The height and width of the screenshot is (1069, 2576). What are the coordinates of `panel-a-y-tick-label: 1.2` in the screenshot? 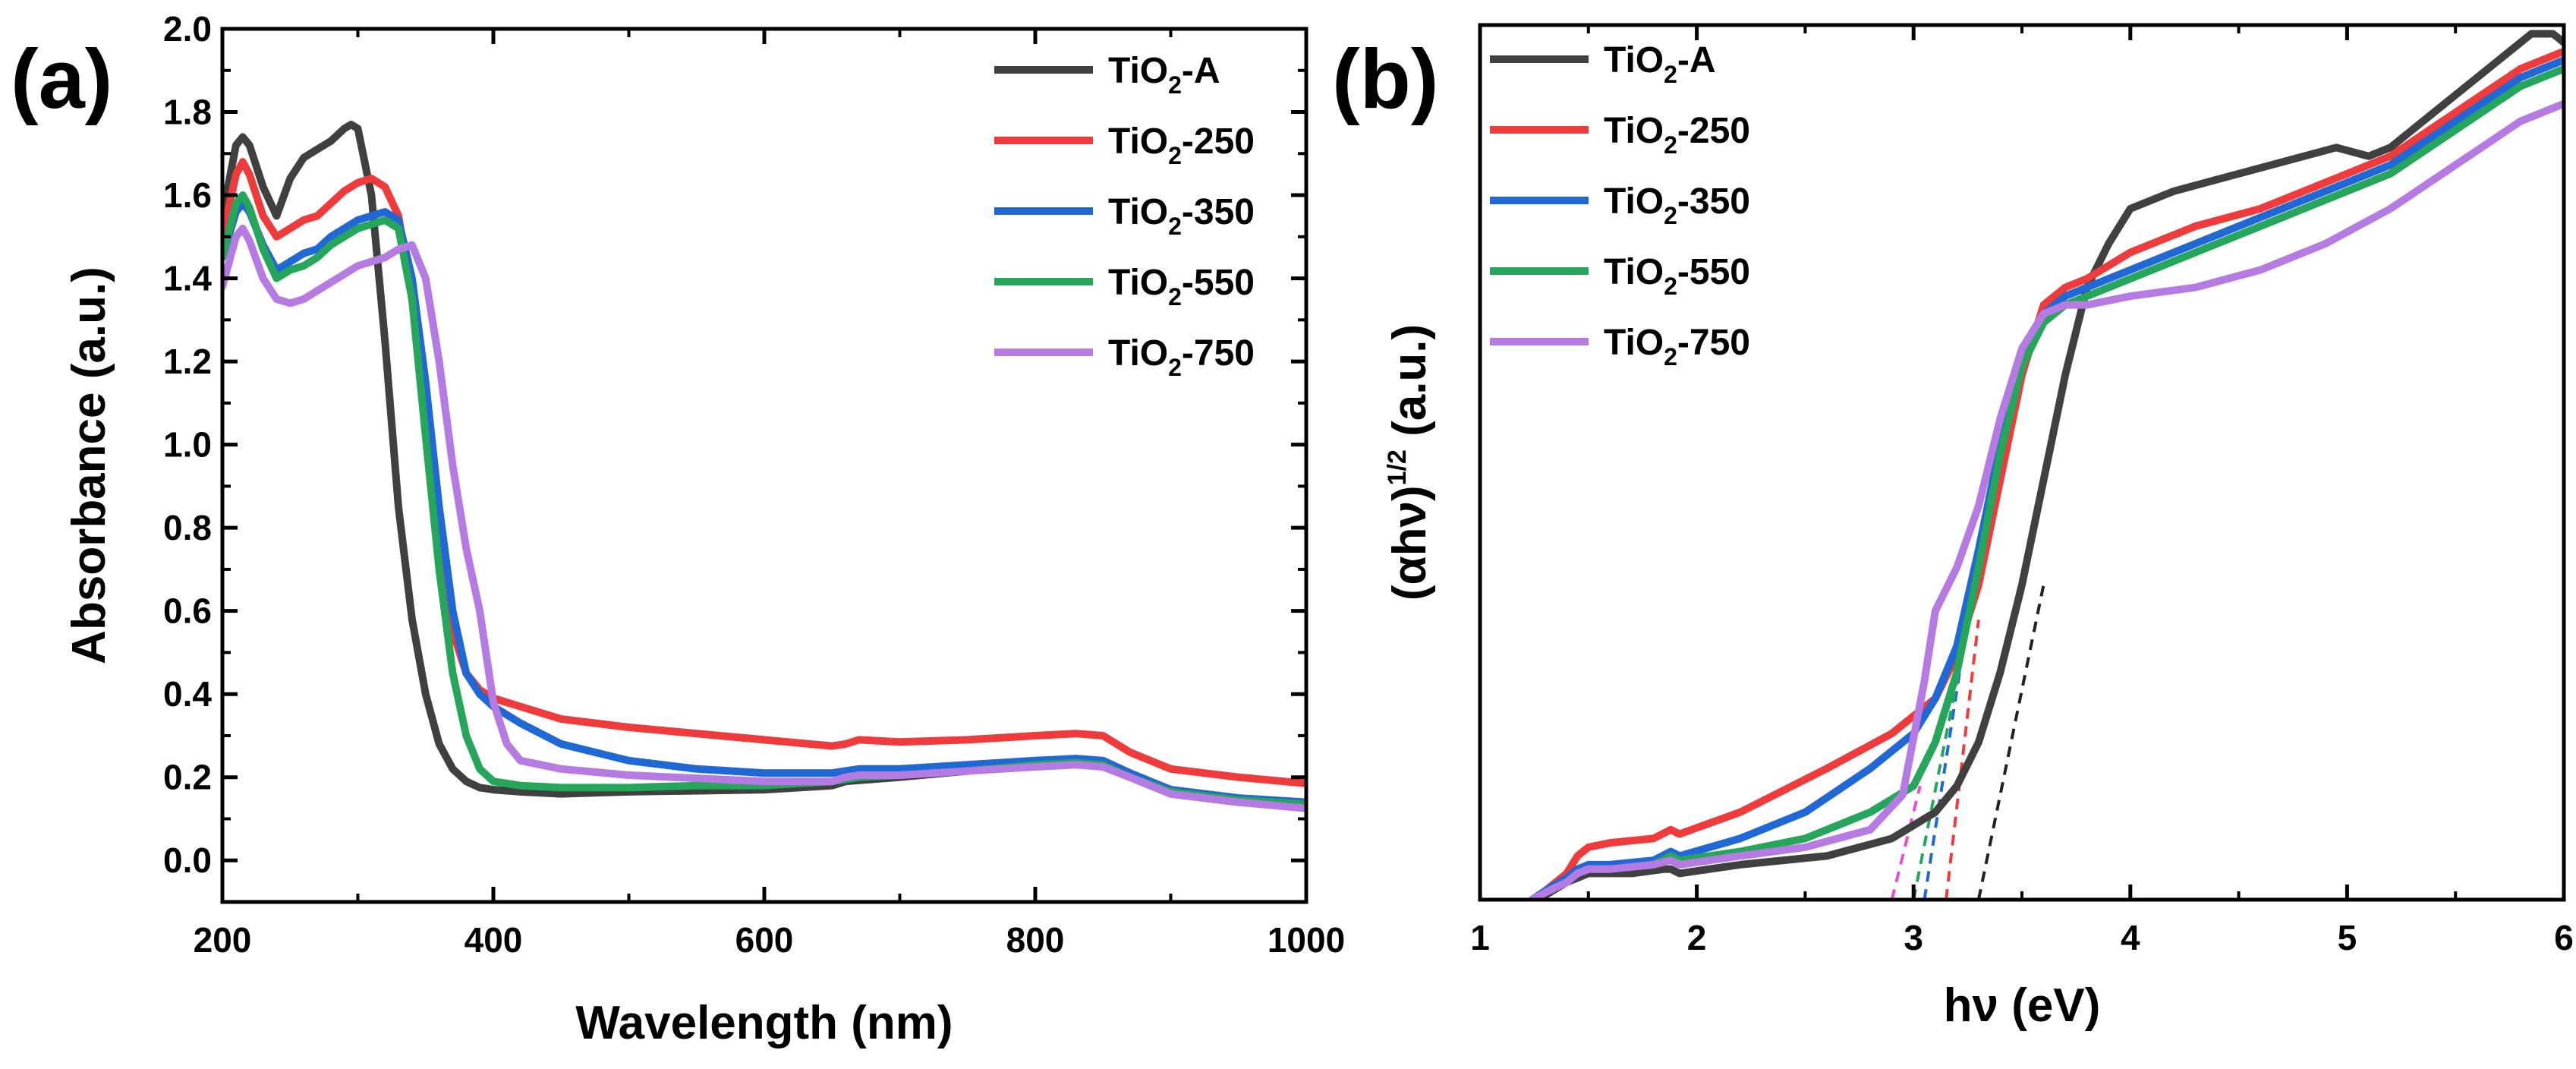 It's located at (187, 362).